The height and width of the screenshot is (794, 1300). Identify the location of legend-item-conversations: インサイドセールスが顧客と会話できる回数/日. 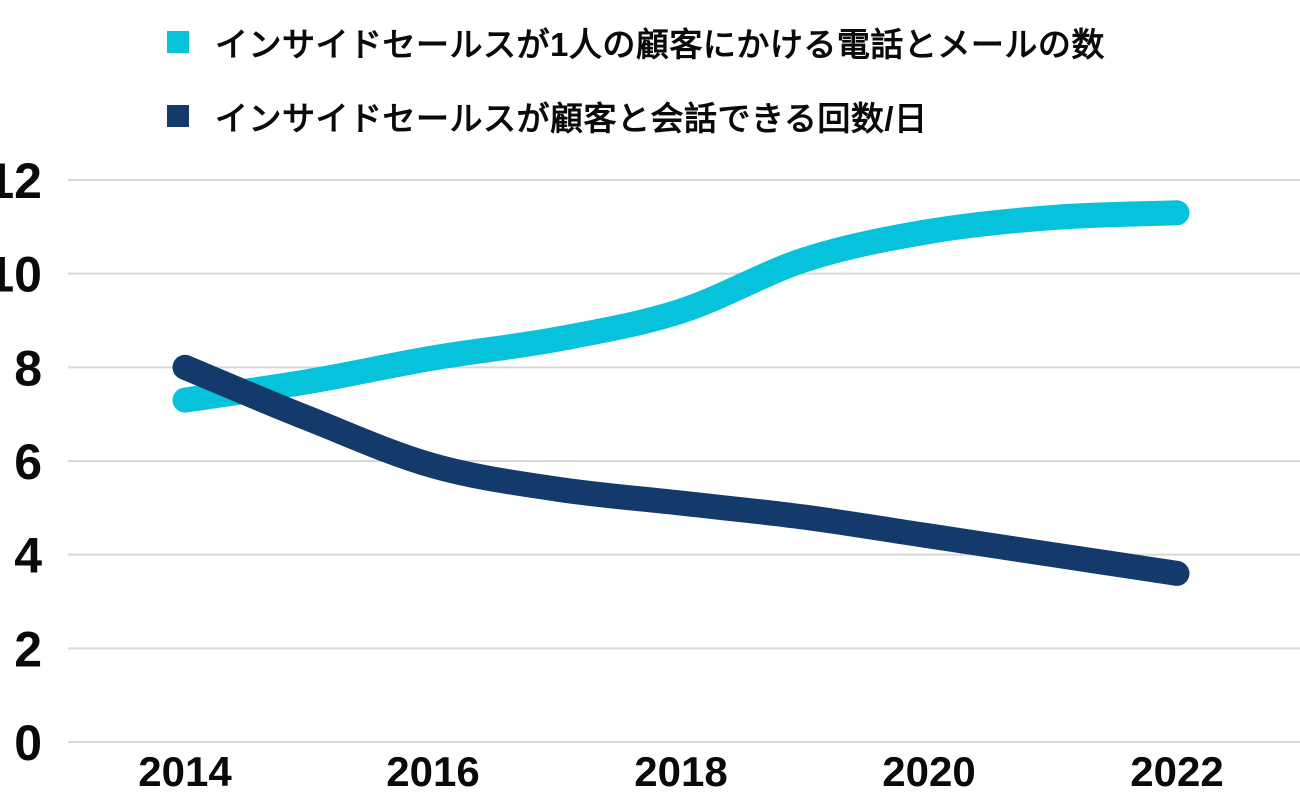
(636, 116).